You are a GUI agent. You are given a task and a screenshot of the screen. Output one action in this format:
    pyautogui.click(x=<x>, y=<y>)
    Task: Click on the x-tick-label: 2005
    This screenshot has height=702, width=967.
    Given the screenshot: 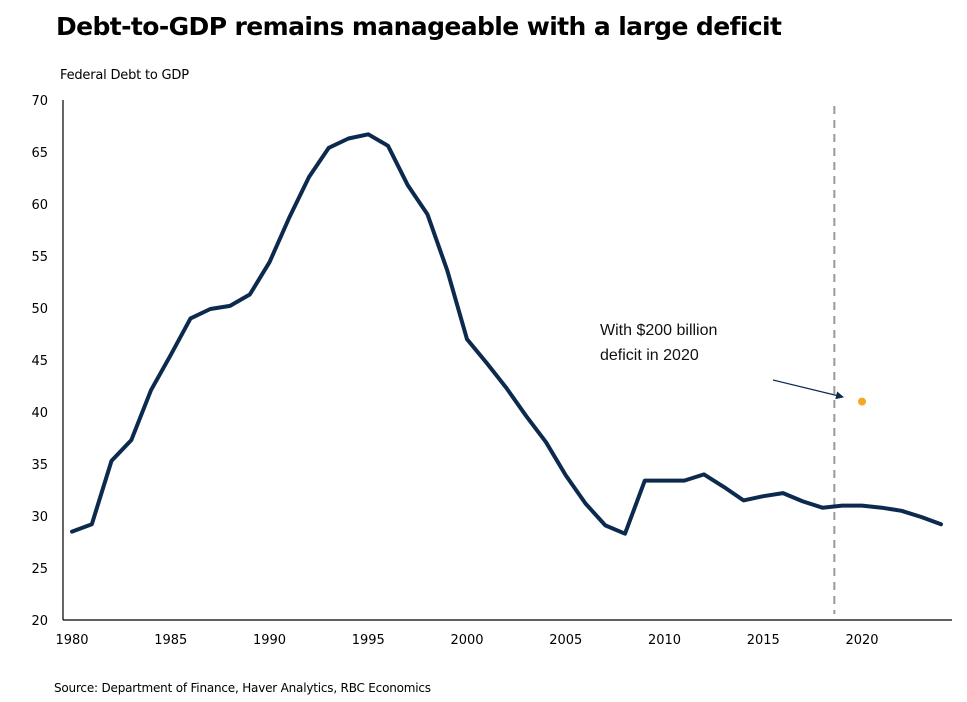 What is the action you would take?
    pyautogui.click(x=565, y=640)
    